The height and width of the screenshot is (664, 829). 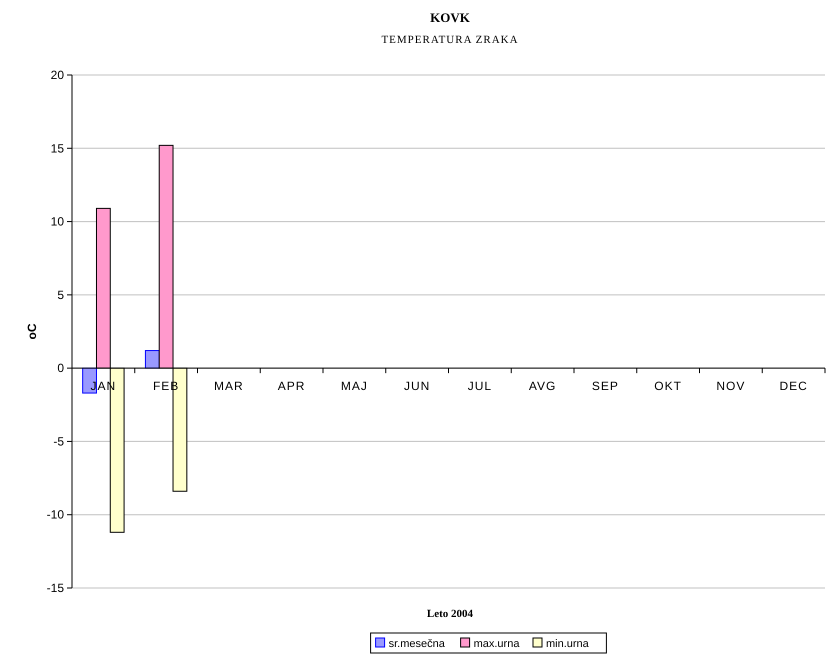 I want to click on y-tick-label: 15, so click(x=57, y=148).